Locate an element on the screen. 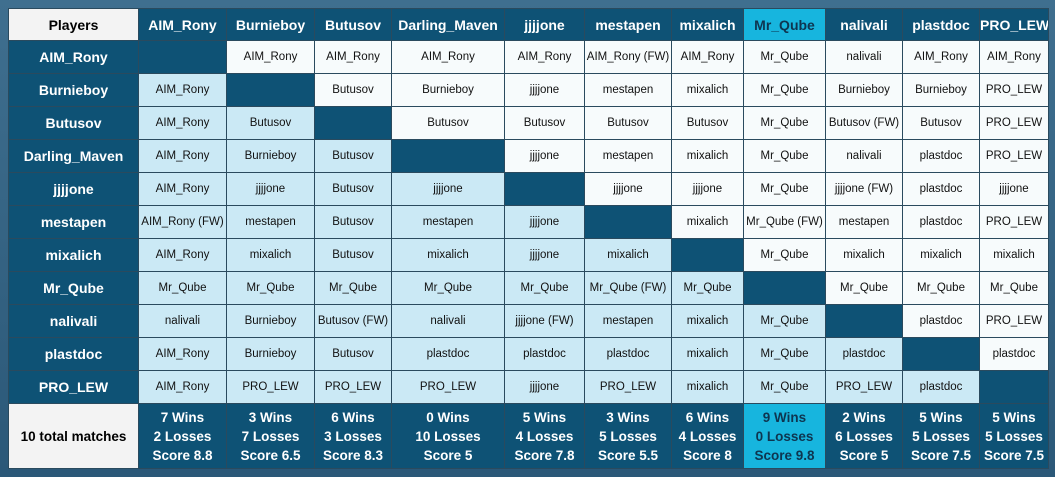 This screenshot has height=477, width=1055. player-stats-cell: 9 Wins 0 Losses Score 9.8 is located at coordinates (784, 436).